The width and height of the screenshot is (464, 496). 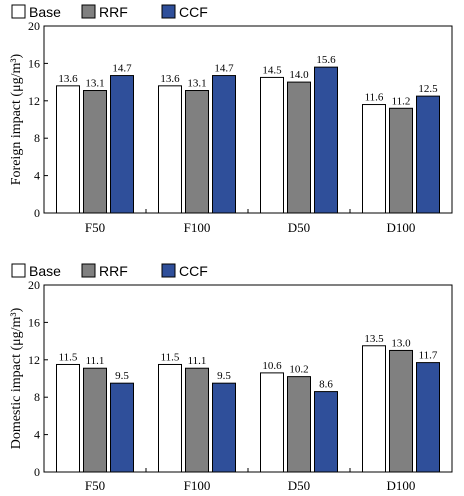 I want to click on data-label: 8.6, so click(x=326, y=385).